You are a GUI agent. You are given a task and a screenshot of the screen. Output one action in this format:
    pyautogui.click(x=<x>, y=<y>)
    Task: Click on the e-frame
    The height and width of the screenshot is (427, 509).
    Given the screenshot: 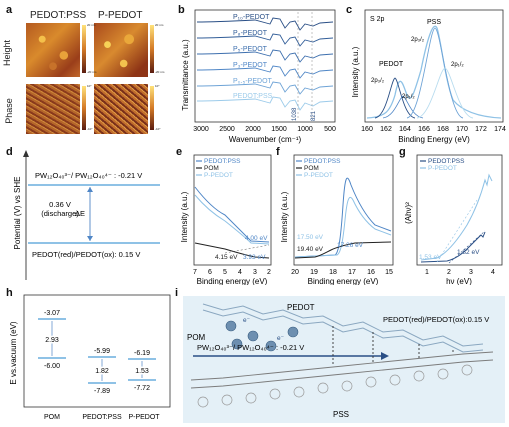 What is the action you would take?
    pyautogui.click(x=232, y=210)
    